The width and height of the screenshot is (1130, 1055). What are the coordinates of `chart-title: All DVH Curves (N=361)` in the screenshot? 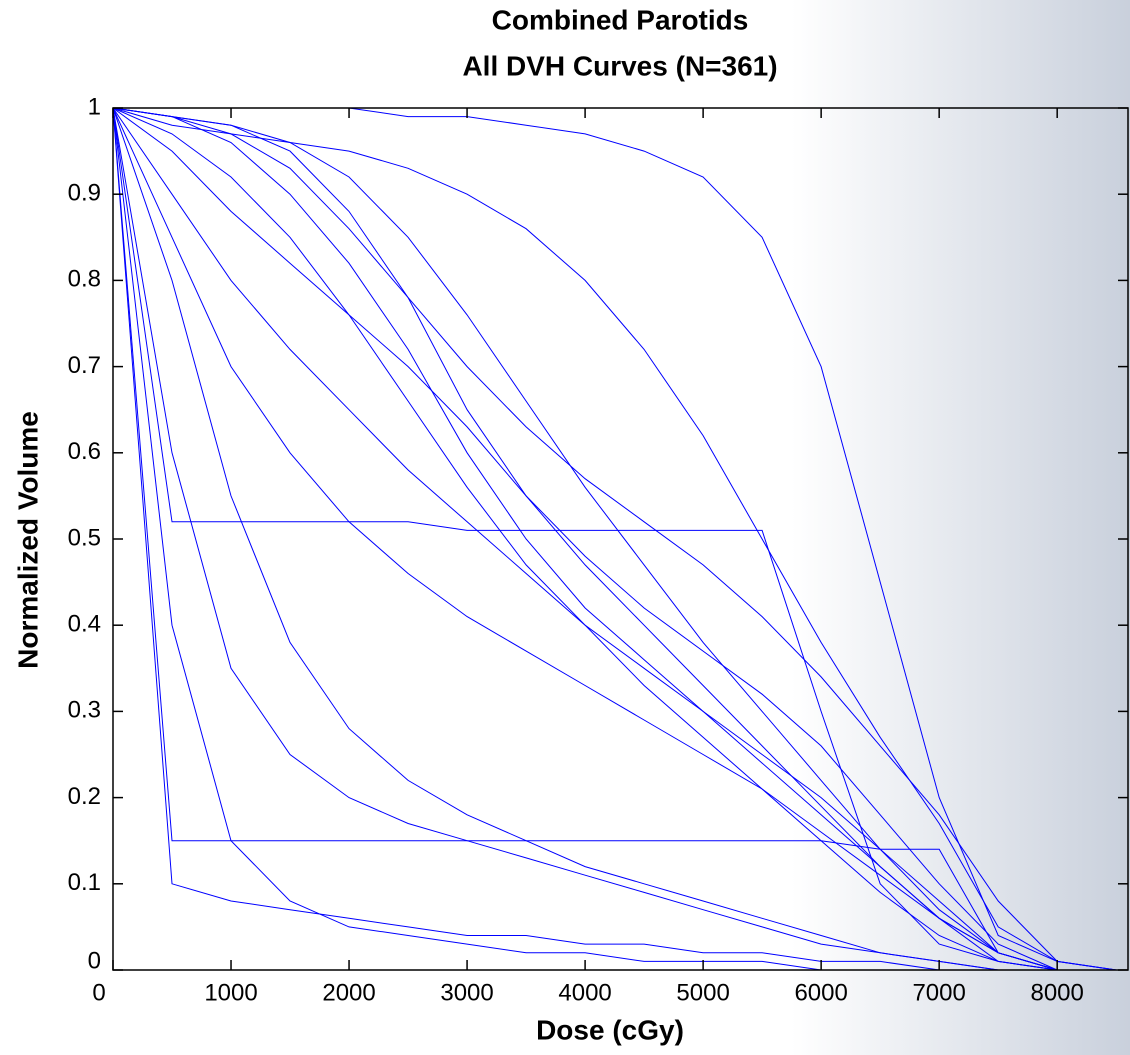 It's located at (619, 65).